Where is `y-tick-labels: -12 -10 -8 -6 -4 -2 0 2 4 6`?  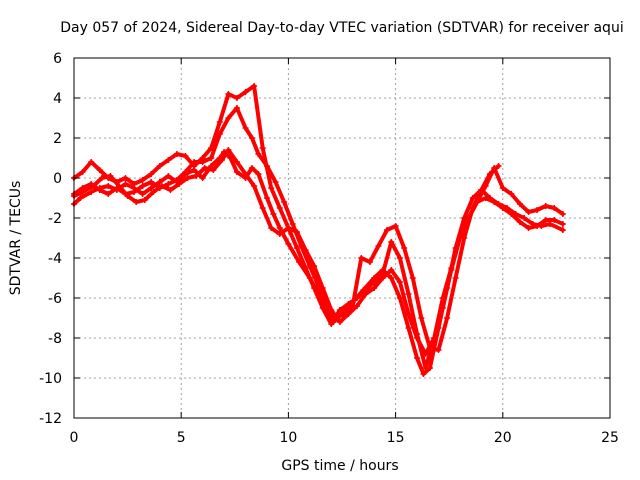 y-tick-labels: -12 -10 -8 -6 -4 -2 0 2 4 6 is located at coordinates (50, 239).